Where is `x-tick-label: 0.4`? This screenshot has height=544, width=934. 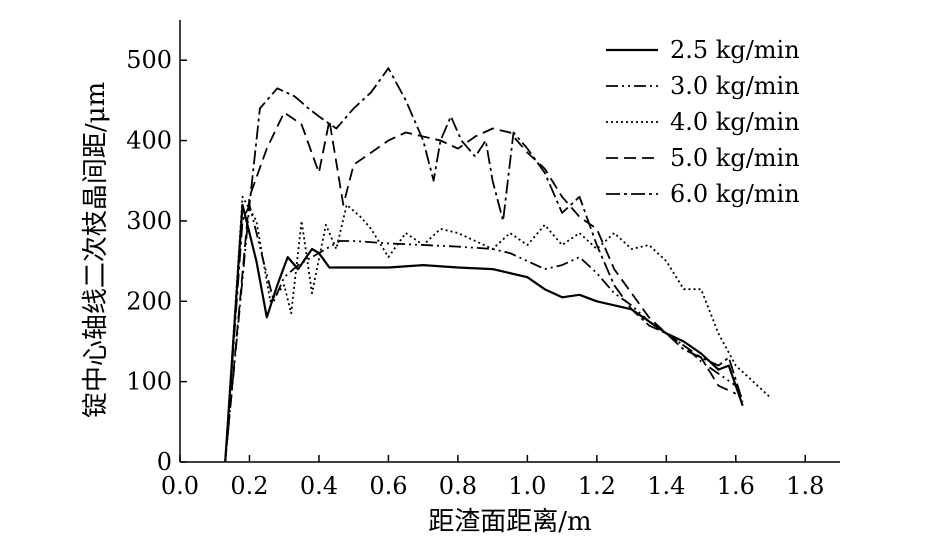
x-tick-label: 0.4 is located at coordinates (319, 486).